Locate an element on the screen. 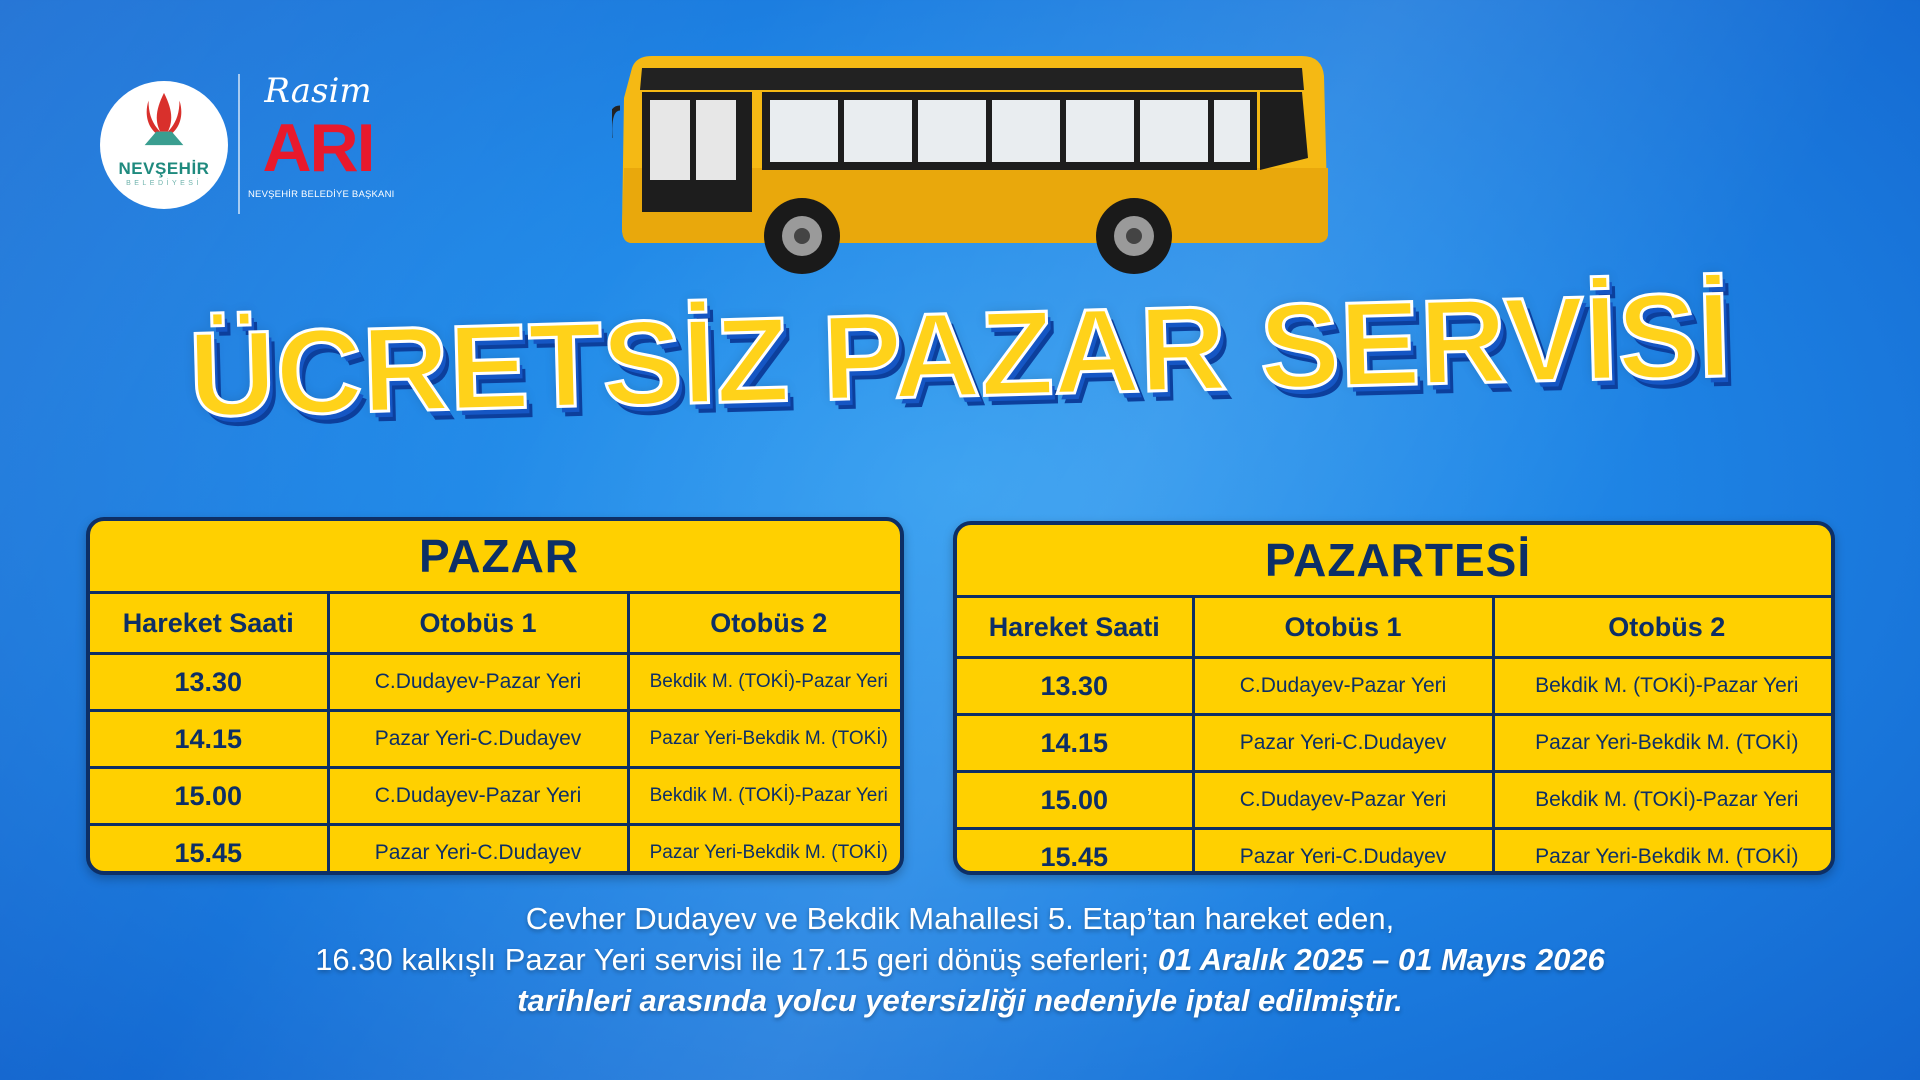 The height and width of the screenshot is (1080, 1920). day-title: PAZARTESİ is located at coordinates (1394, 561).